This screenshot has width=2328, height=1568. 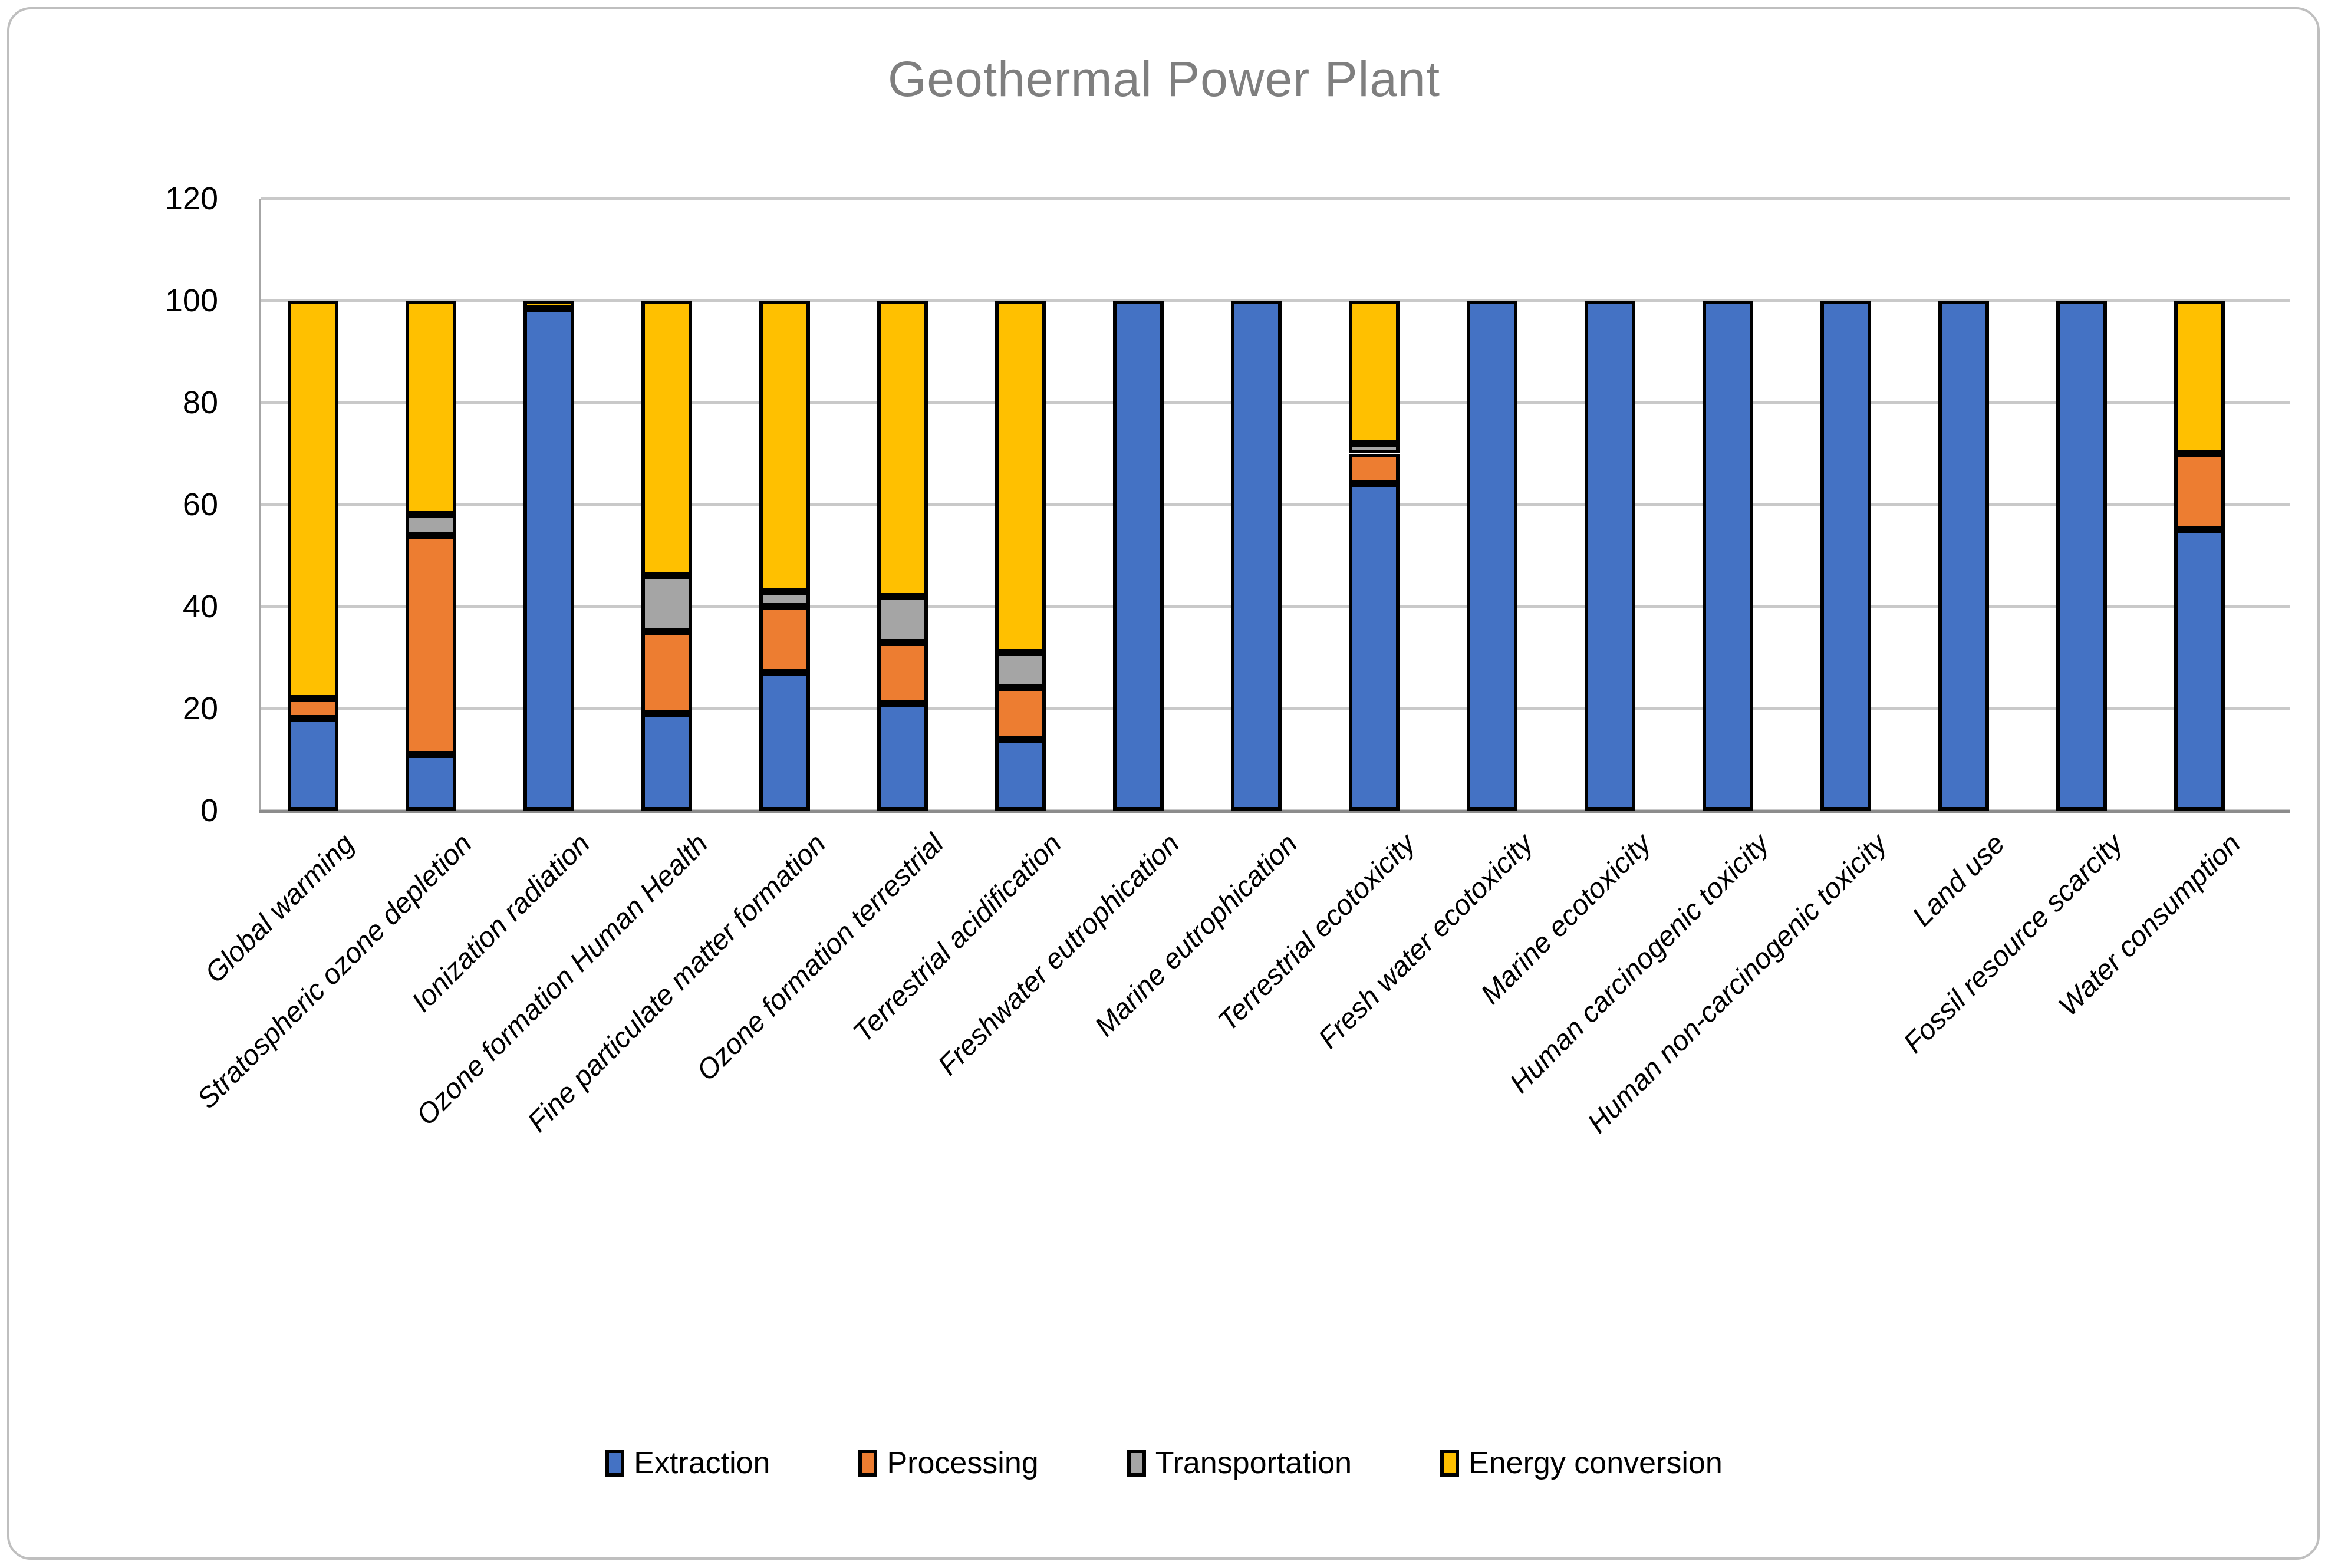 I want to click on y-tick-label-0: 0, so click(x=209, y=810).